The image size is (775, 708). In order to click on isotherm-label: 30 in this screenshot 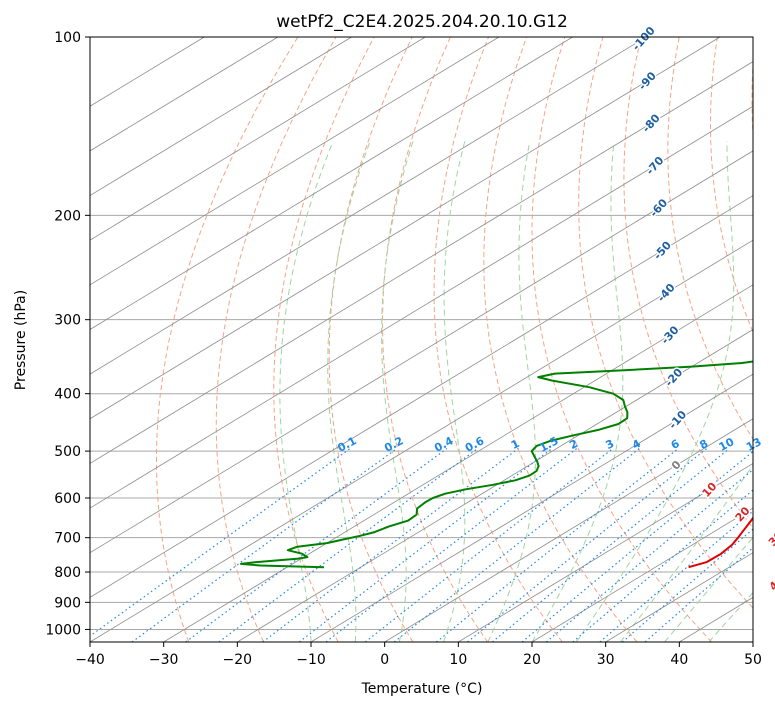, I will do `click(770, 539)`.